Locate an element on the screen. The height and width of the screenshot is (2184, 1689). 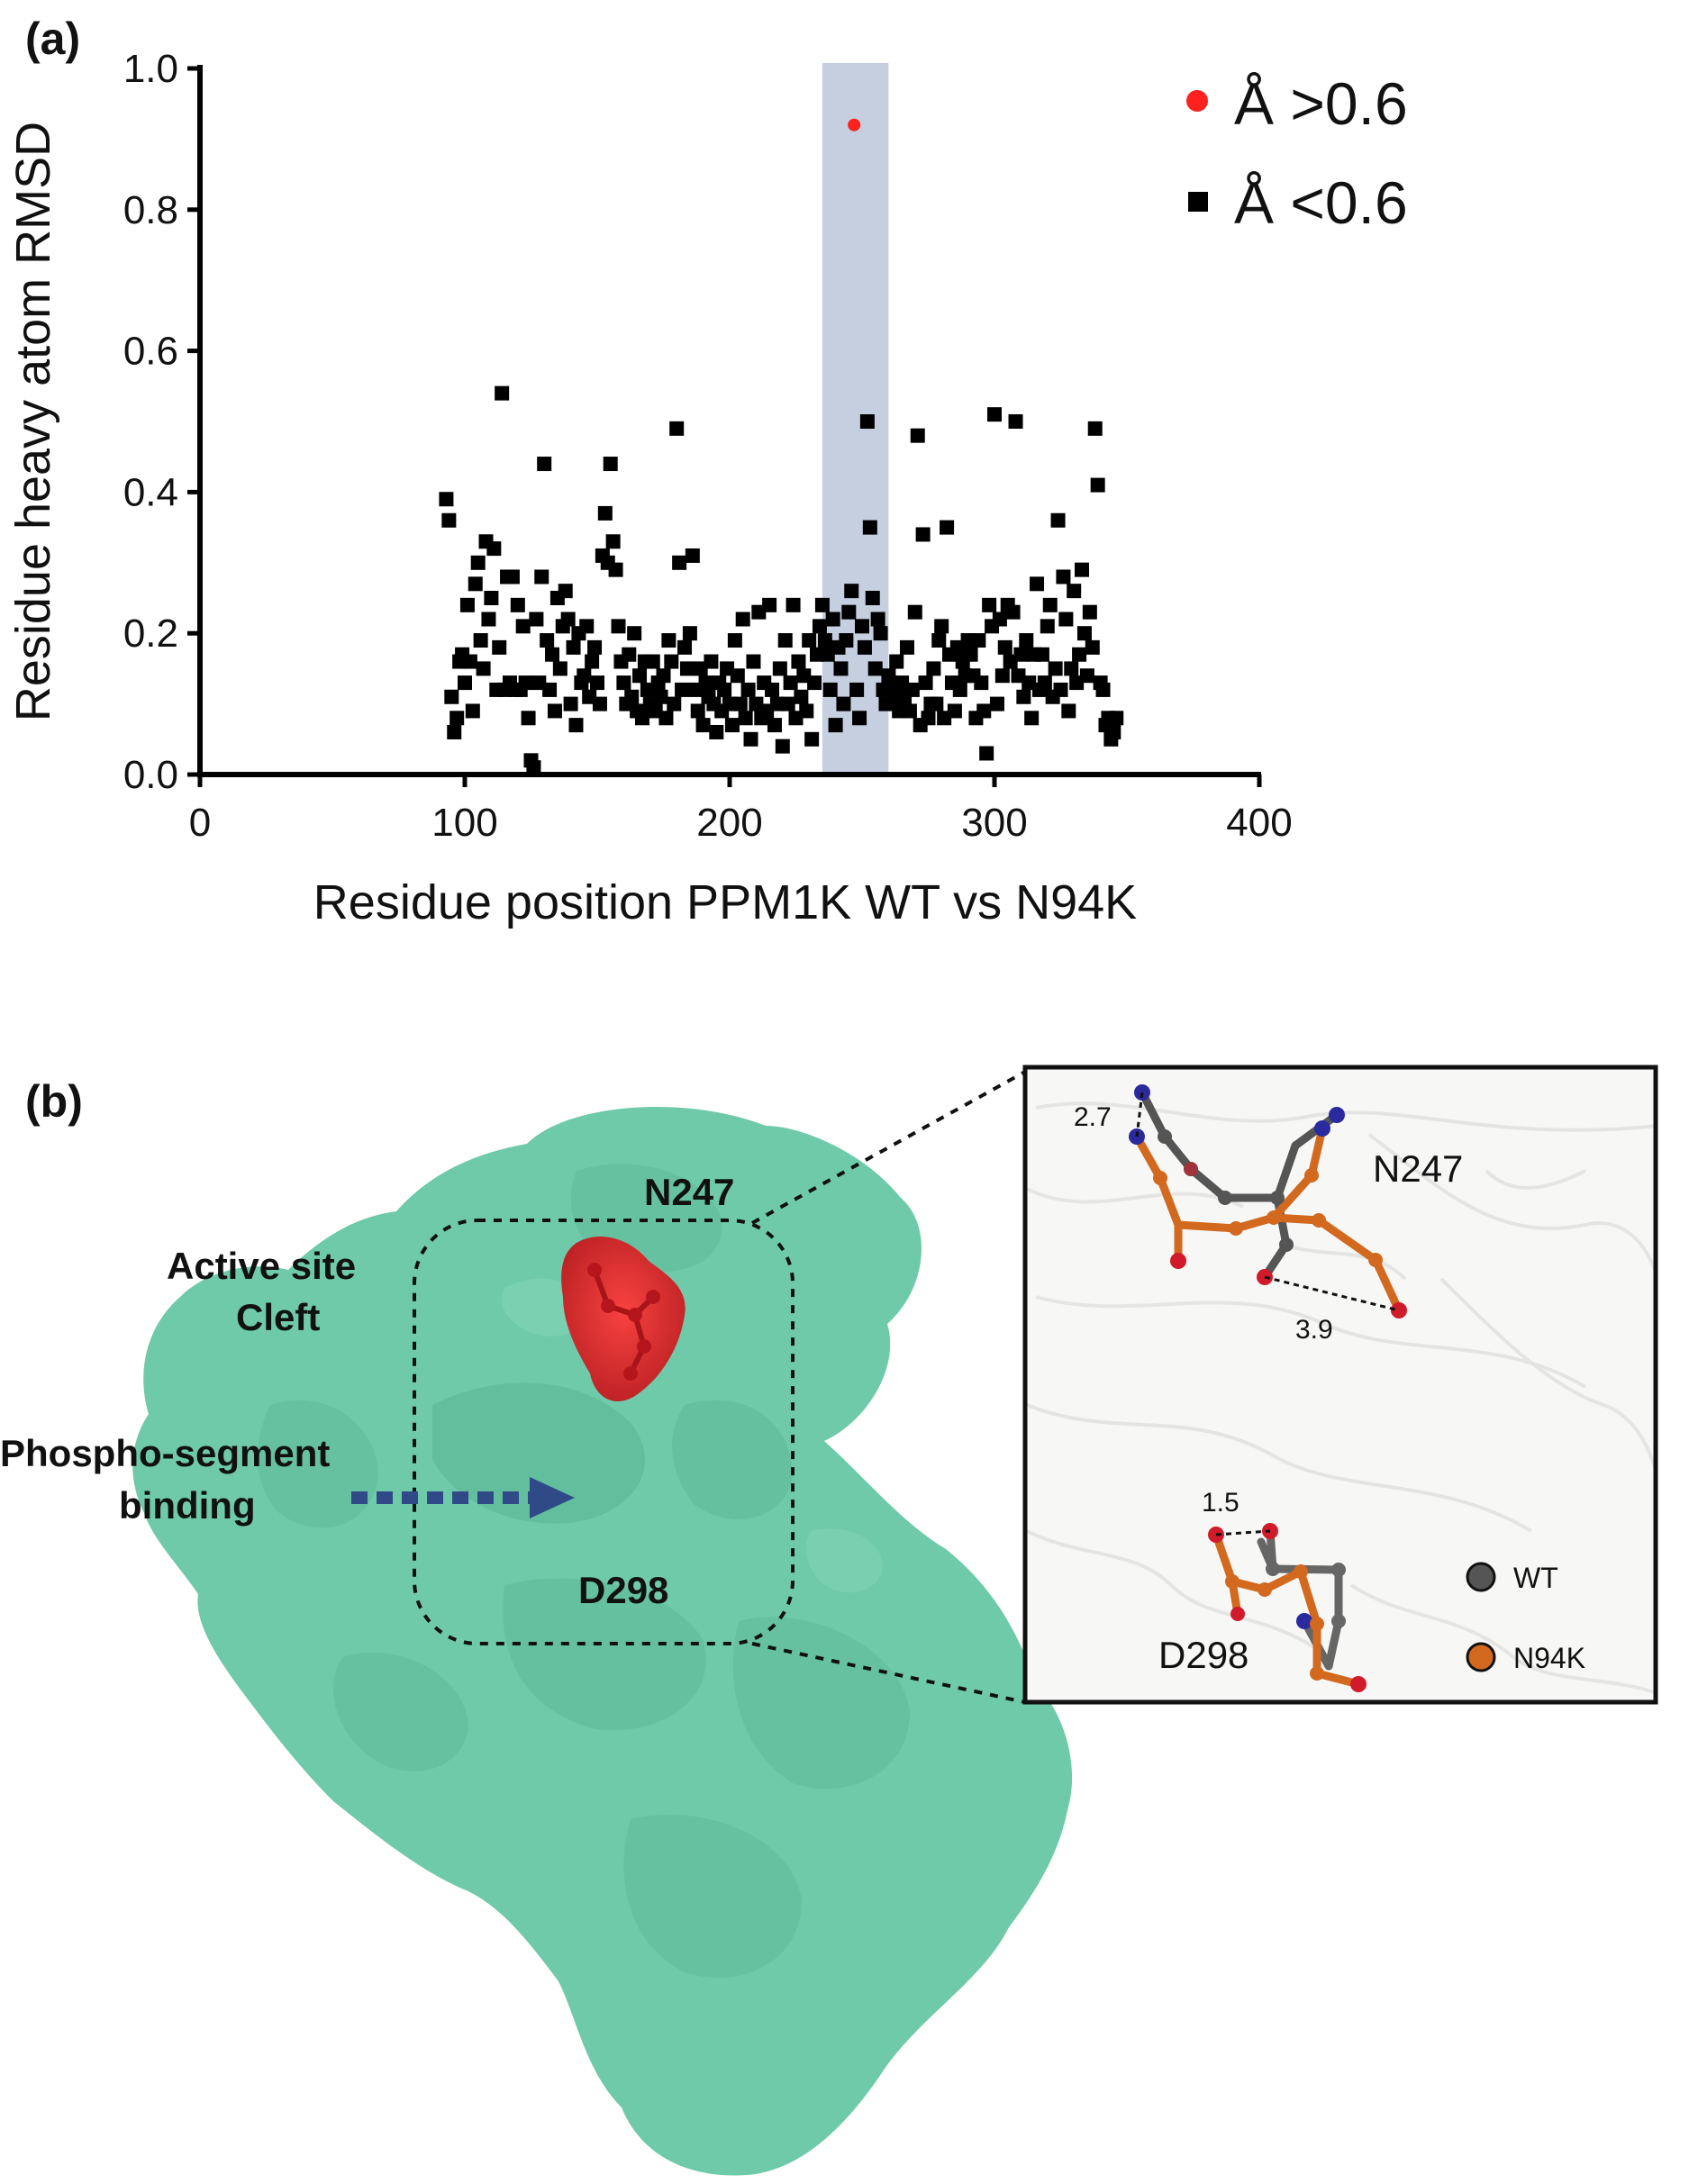
inset-legend-wt-label: WT is located at coordinates (1536, 1578).